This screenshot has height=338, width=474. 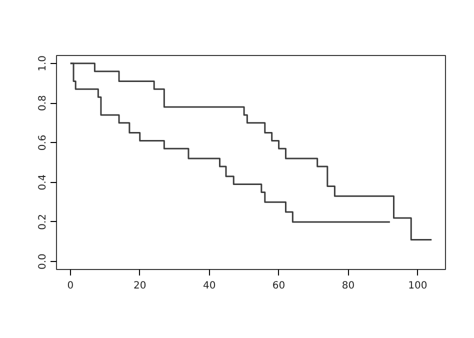 I want to click on x-tick-label: 100, so click(x=418, y=286).